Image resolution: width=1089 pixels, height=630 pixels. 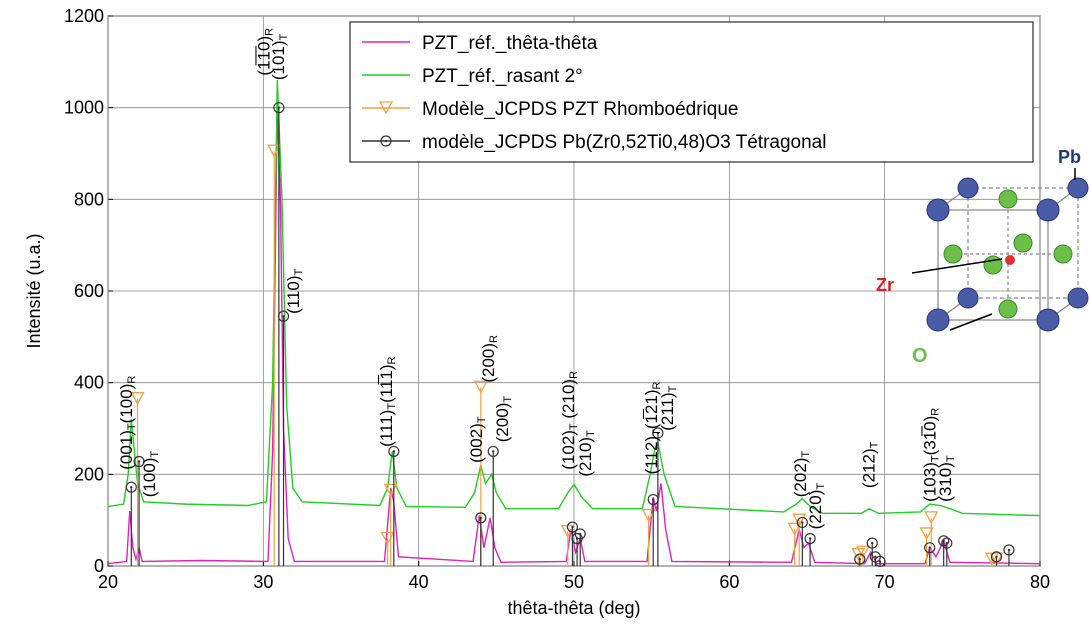 I want to click on peak-index: (102), so click(x=568, y=450).